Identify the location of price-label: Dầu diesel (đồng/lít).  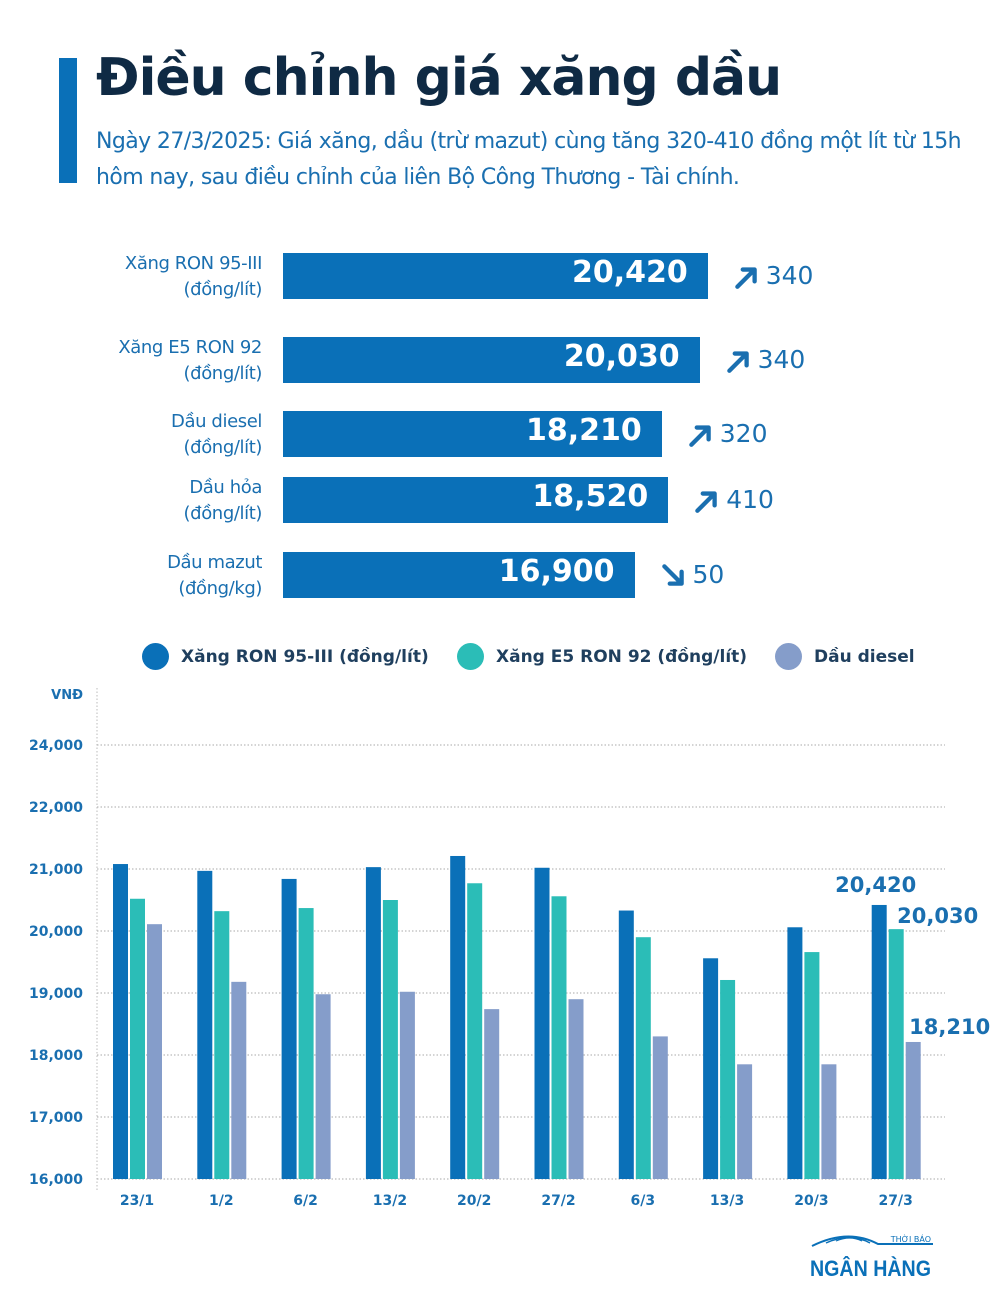
(216, 435).